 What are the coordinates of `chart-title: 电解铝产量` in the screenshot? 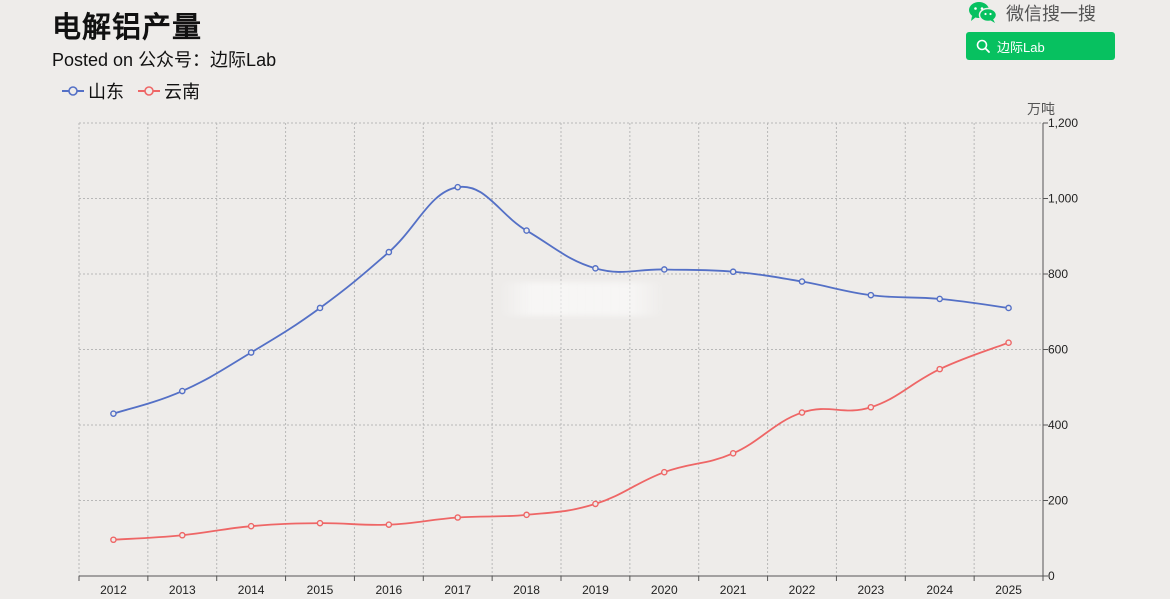 It's located at (127, 27).